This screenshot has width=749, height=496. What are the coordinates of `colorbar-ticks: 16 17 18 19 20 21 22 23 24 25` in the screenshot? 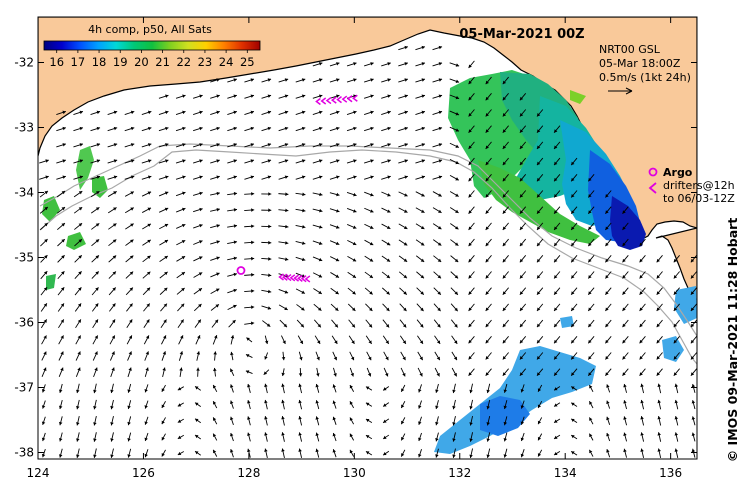 It's located at (152, 59).